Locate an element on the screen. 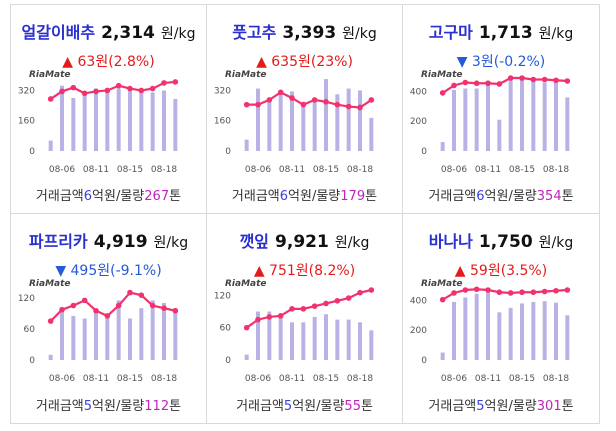  trade-volume-value: 354 is located at coordinates (549, 196).